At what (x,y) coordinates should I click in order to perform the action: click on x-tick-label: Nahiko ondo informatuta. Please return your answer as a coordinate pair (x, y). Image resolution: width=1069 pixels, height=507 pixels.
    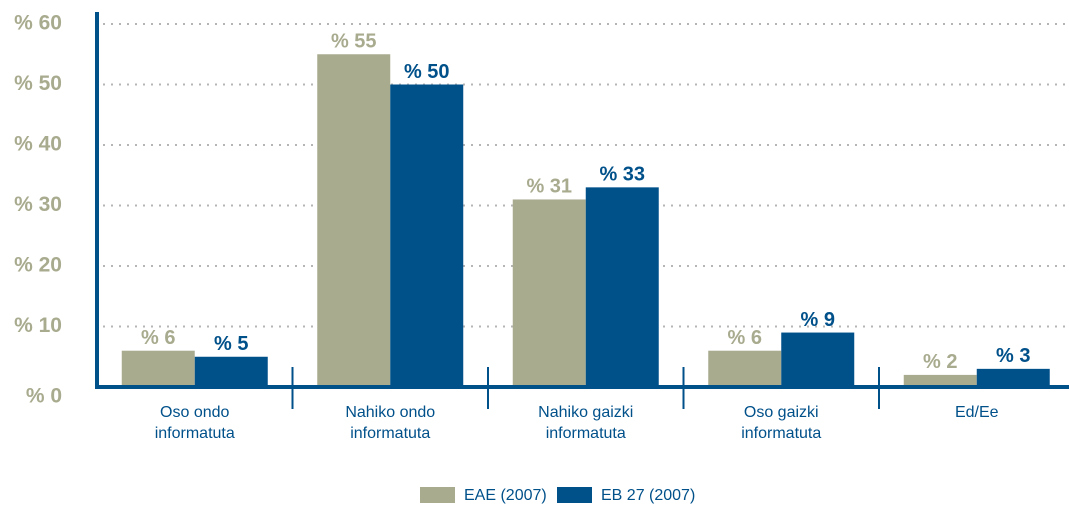
    Looking at the image, I should click on (390, 423).